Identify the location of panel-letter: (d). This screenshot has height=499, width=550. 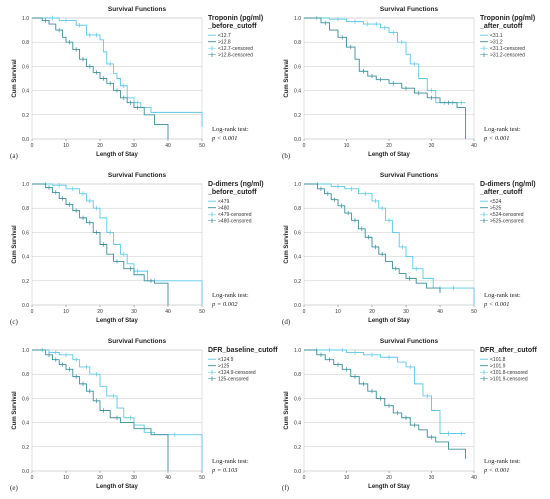
(286, 322).